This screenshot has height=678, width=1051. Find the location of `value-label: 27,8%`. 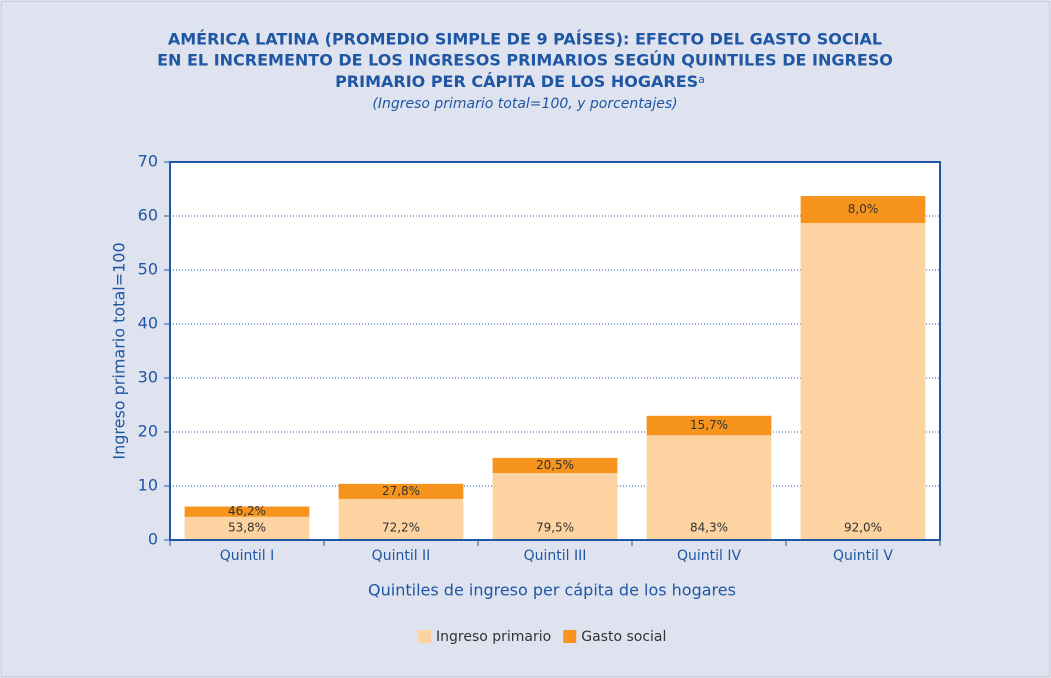

value-label: 27,8% is located at coordinates (401, 491).